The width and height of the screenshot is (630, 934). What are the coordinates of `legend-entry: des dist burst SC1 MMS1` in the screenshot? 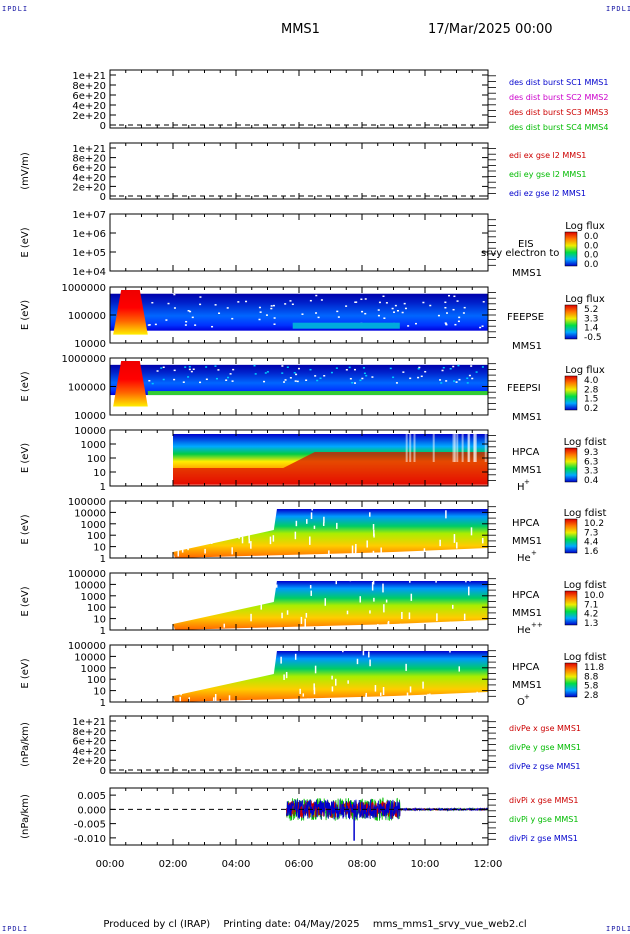 It's located at (558, 82).